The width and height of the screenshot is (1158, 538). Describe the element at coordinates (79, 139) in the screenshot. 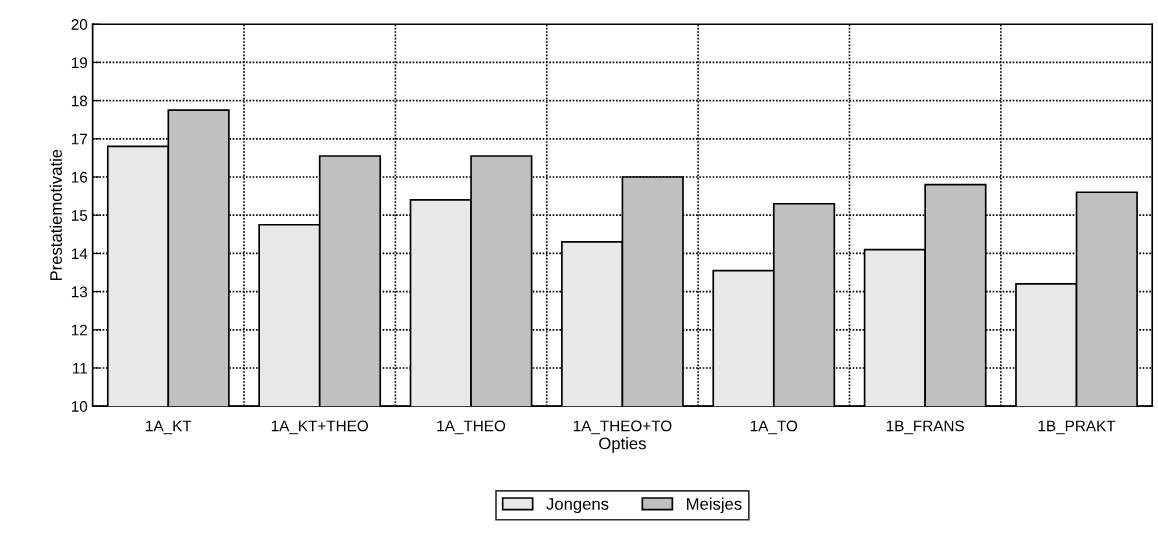

I see `y-tick-label: 17` at that location.